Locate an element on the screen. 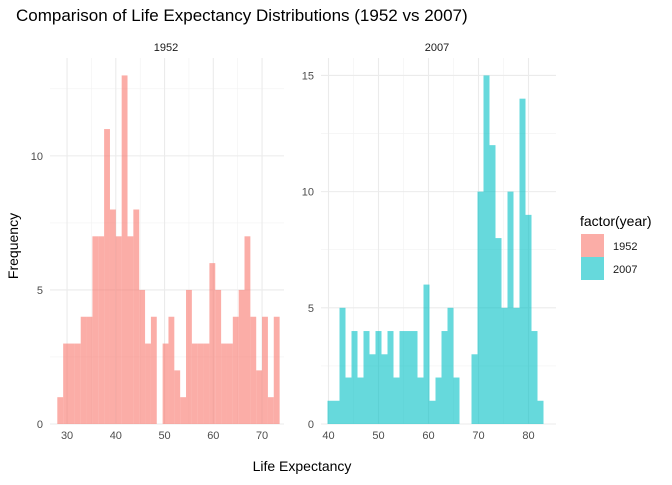  x-tick-label: 30 is located at coordinates (67, 436).